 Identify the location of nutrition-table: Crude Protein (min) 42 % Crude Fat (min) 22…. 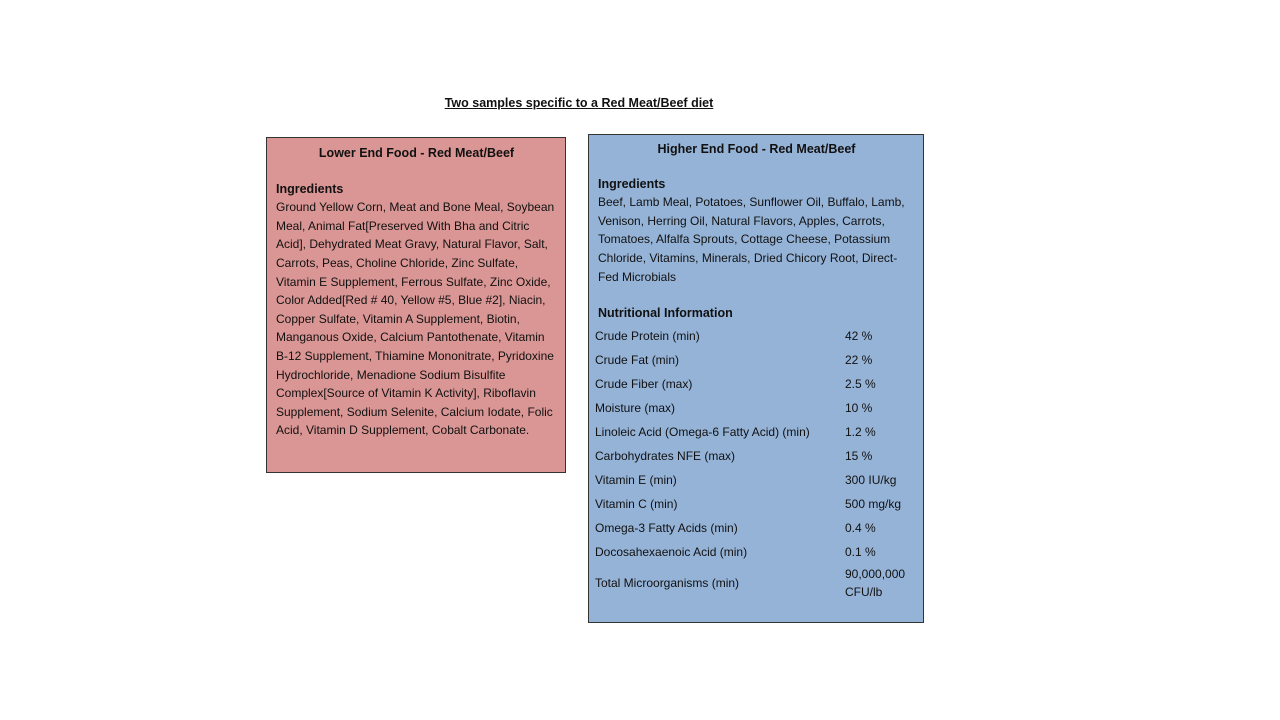
(755, 463).